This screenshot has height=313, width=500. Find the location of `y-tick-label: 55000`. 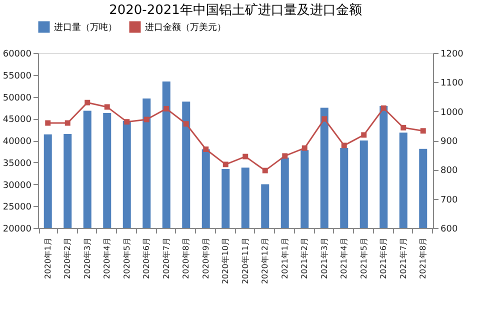

y-tick-label: 55000 is located at coordinates (17, 76).